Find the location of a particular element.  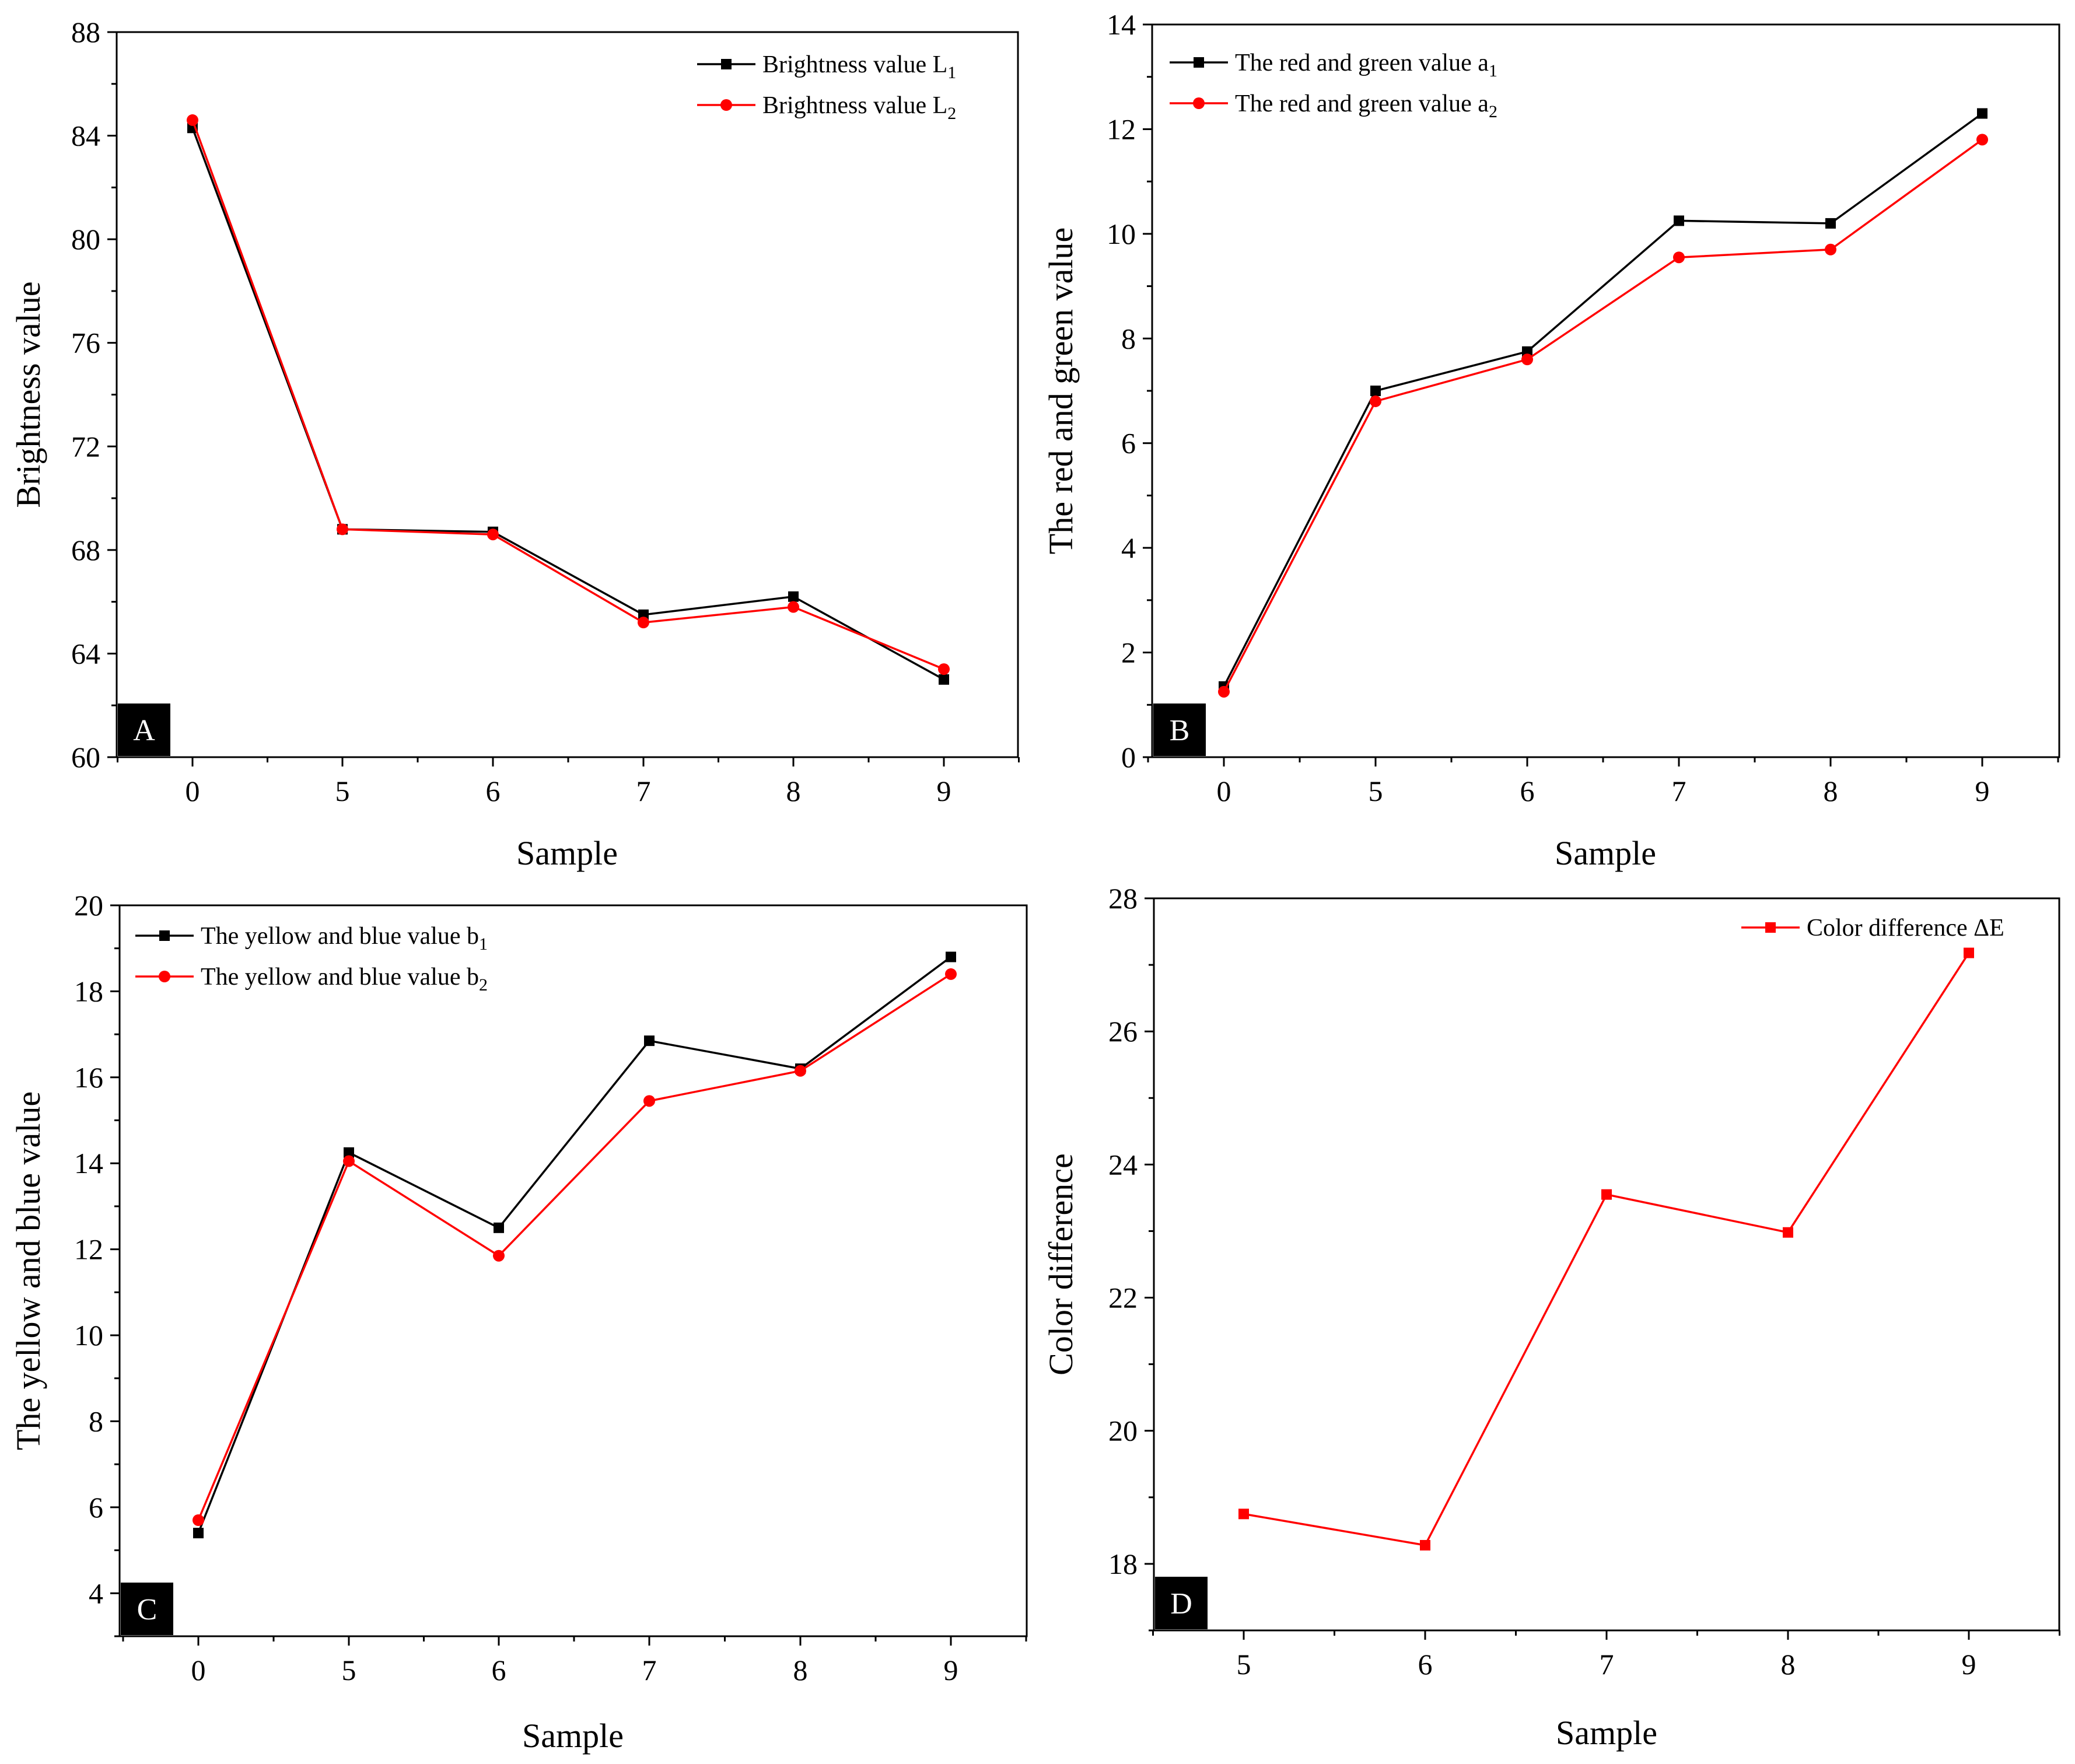

y-axis-title: The yellow and blue value is located at coordinates (28, 1270).